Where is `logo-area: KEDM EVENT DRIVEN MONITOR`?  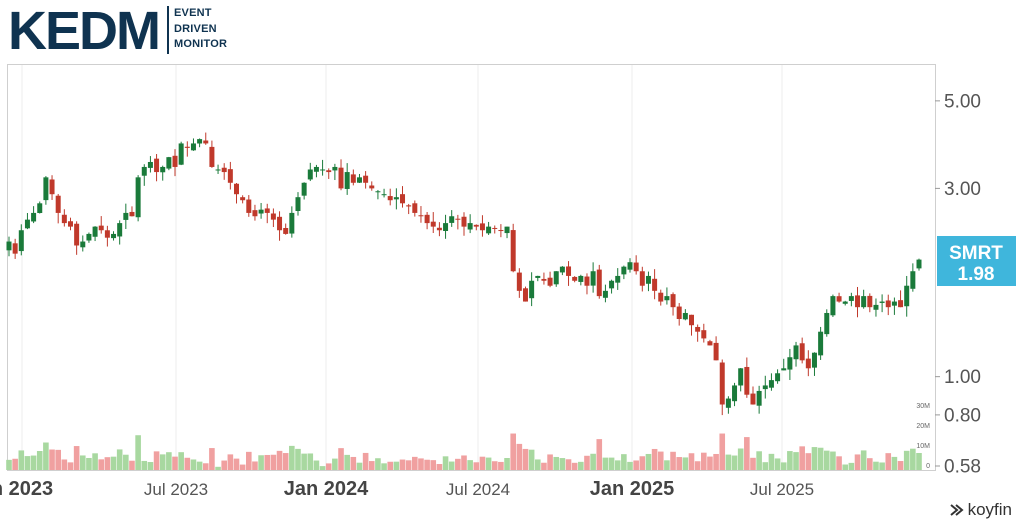 logo-area: KEDM EVENT DRIVEN MONITOR is located at coordinates (512, 31).